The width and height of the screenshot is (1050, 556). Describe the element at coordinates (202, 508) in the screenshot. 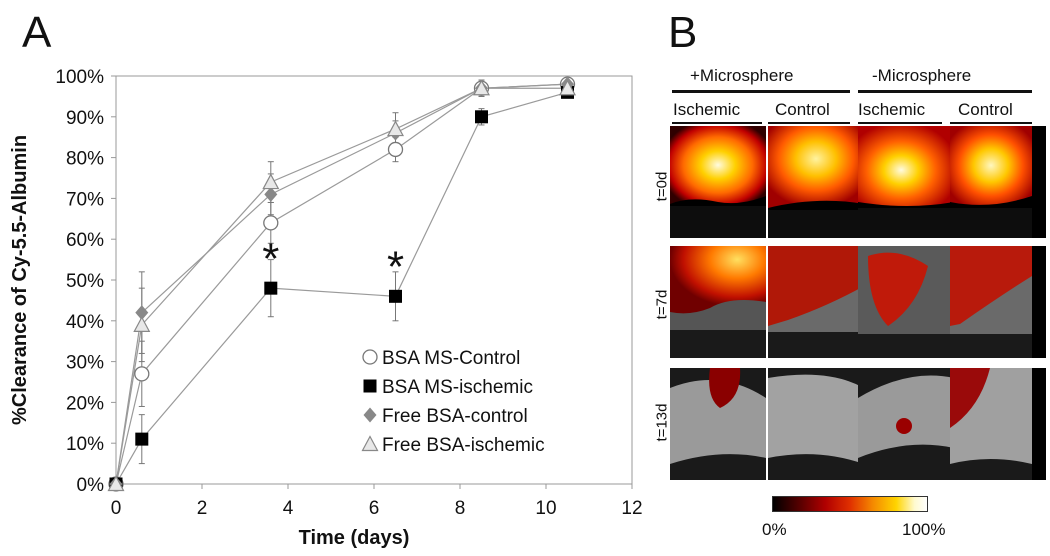

I see `x-tick-label: 2` at that location.